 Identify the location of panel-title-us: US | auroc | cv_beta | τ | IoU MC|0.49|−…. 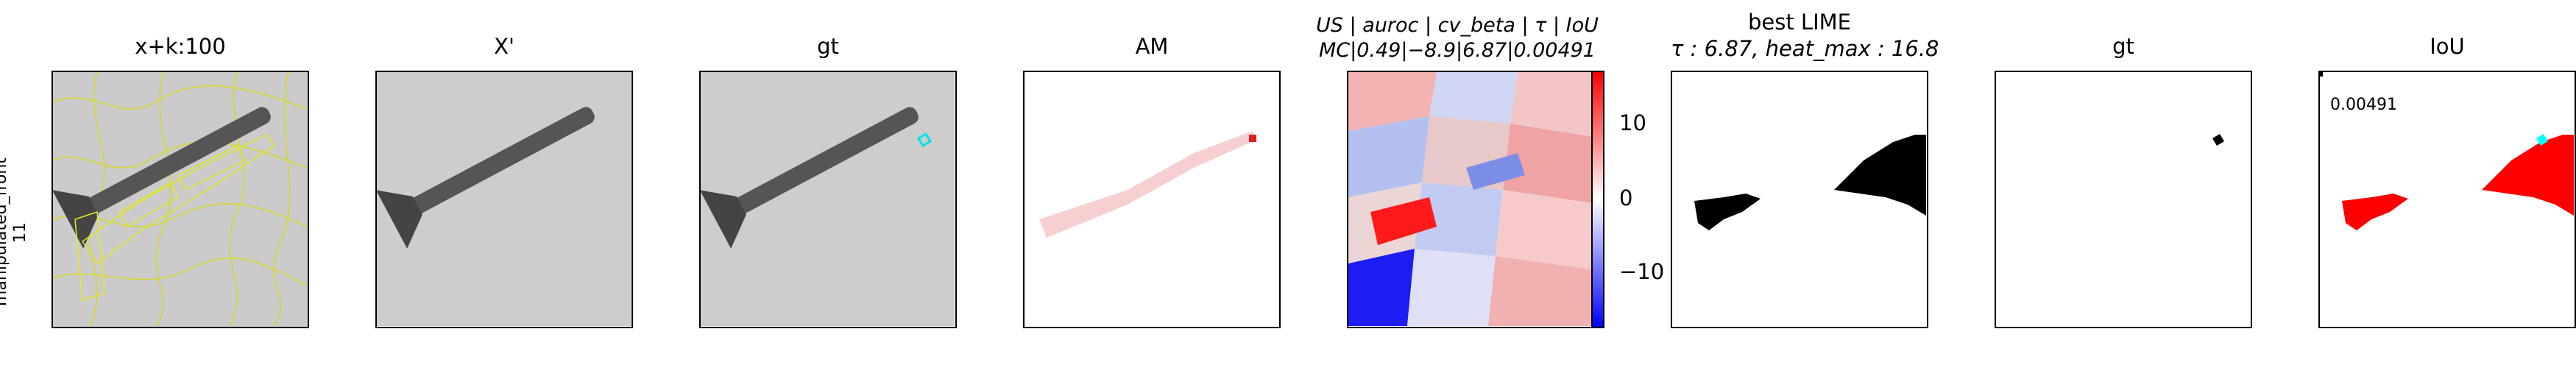
(1457, 38).